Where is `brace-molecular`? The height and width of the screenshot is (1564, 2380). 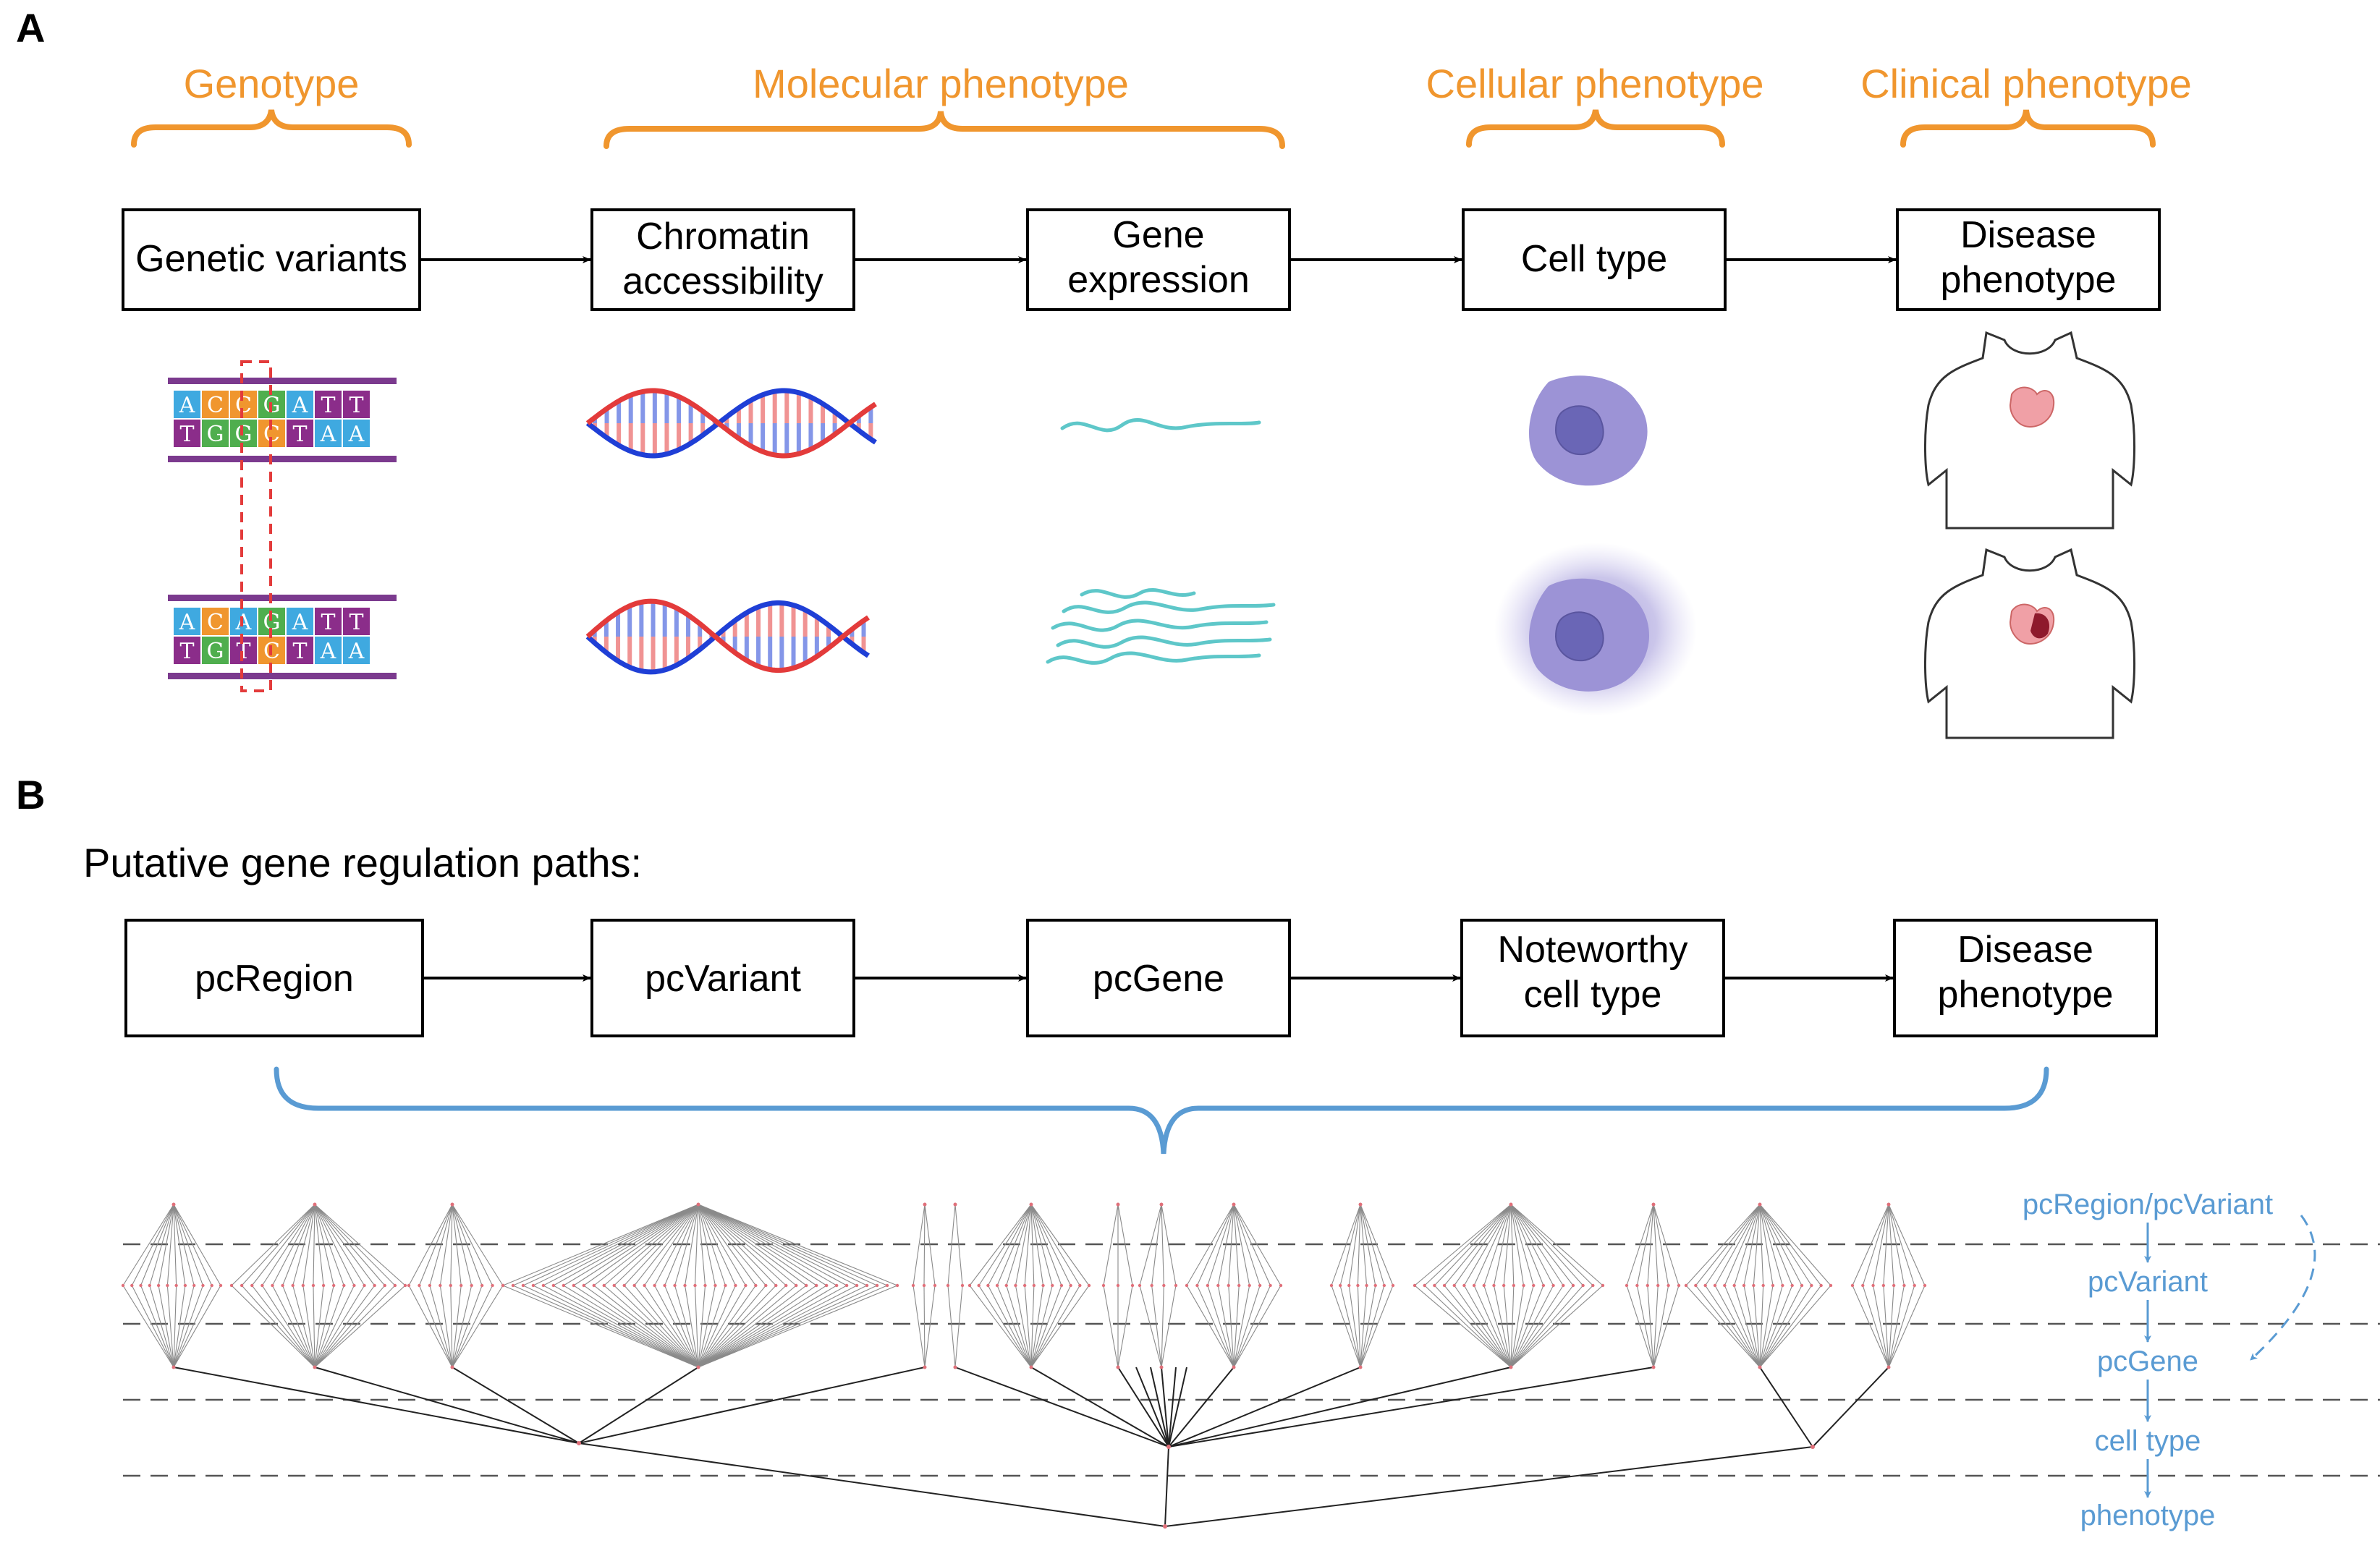
brace-molecular is located at coordinates (944, 130).